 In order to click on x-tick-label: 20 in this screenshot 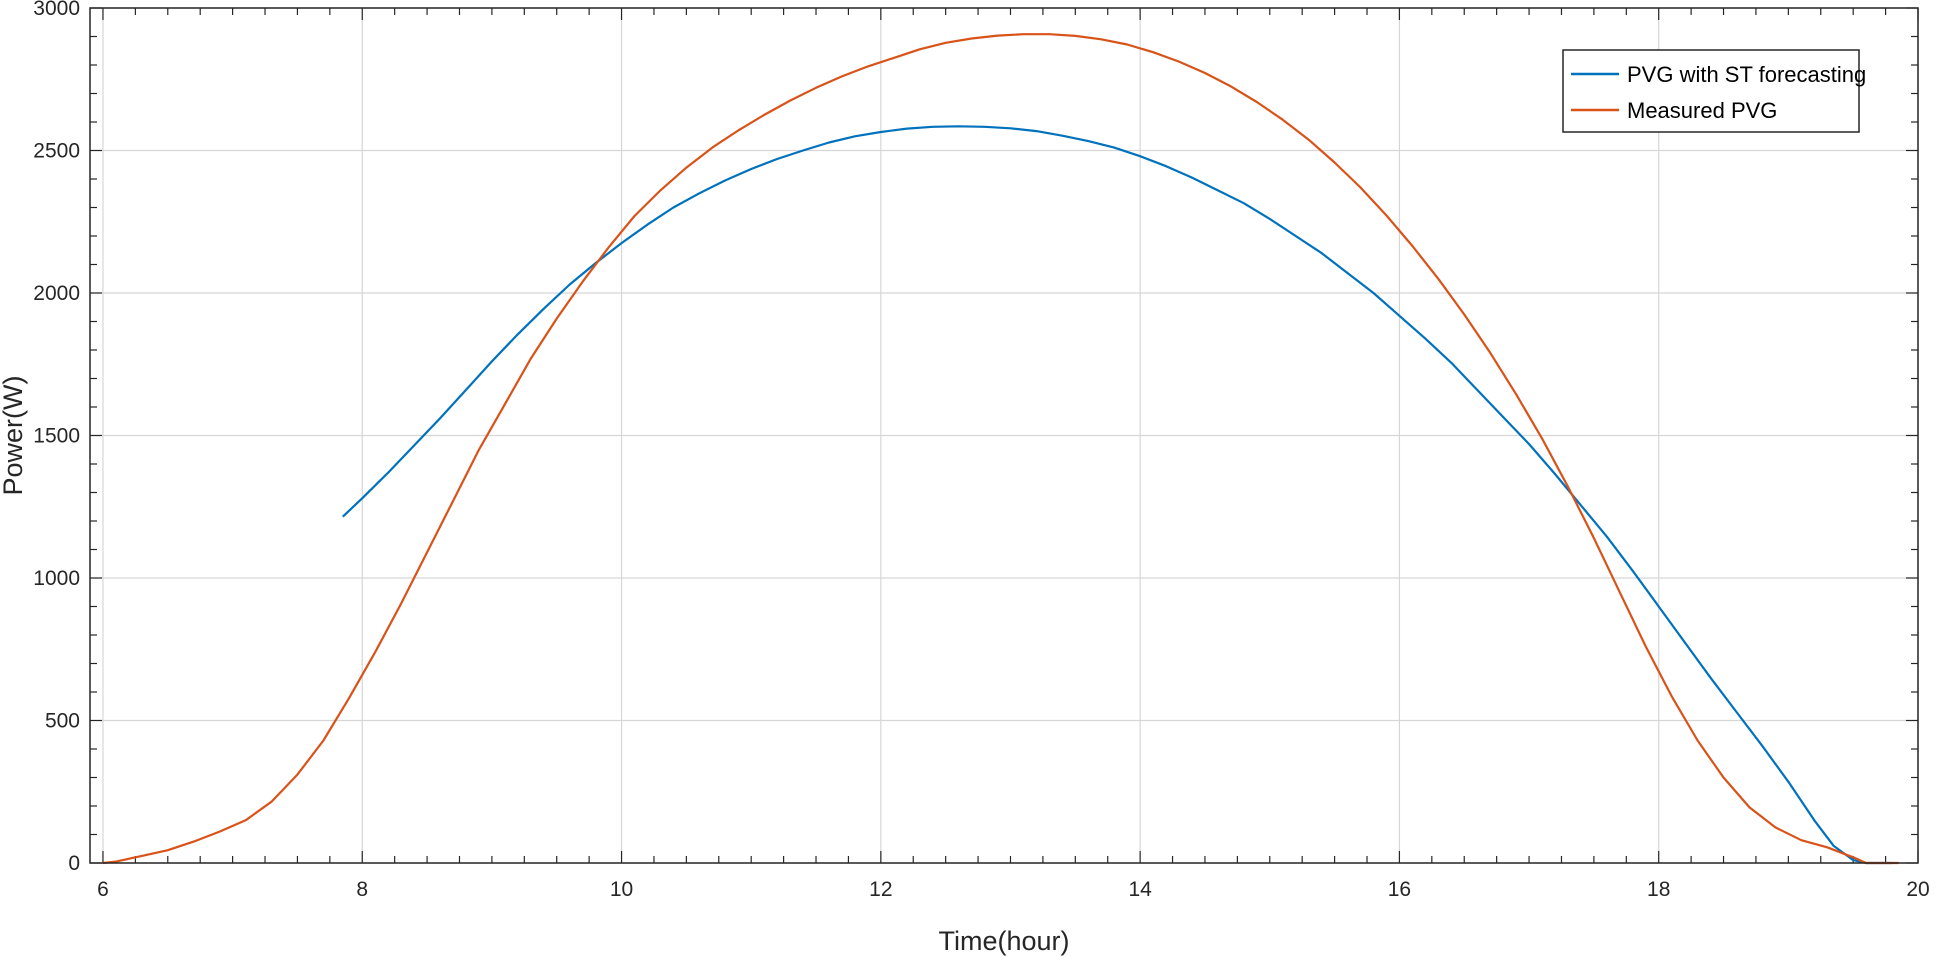, I will do `click(1917, 889)`.